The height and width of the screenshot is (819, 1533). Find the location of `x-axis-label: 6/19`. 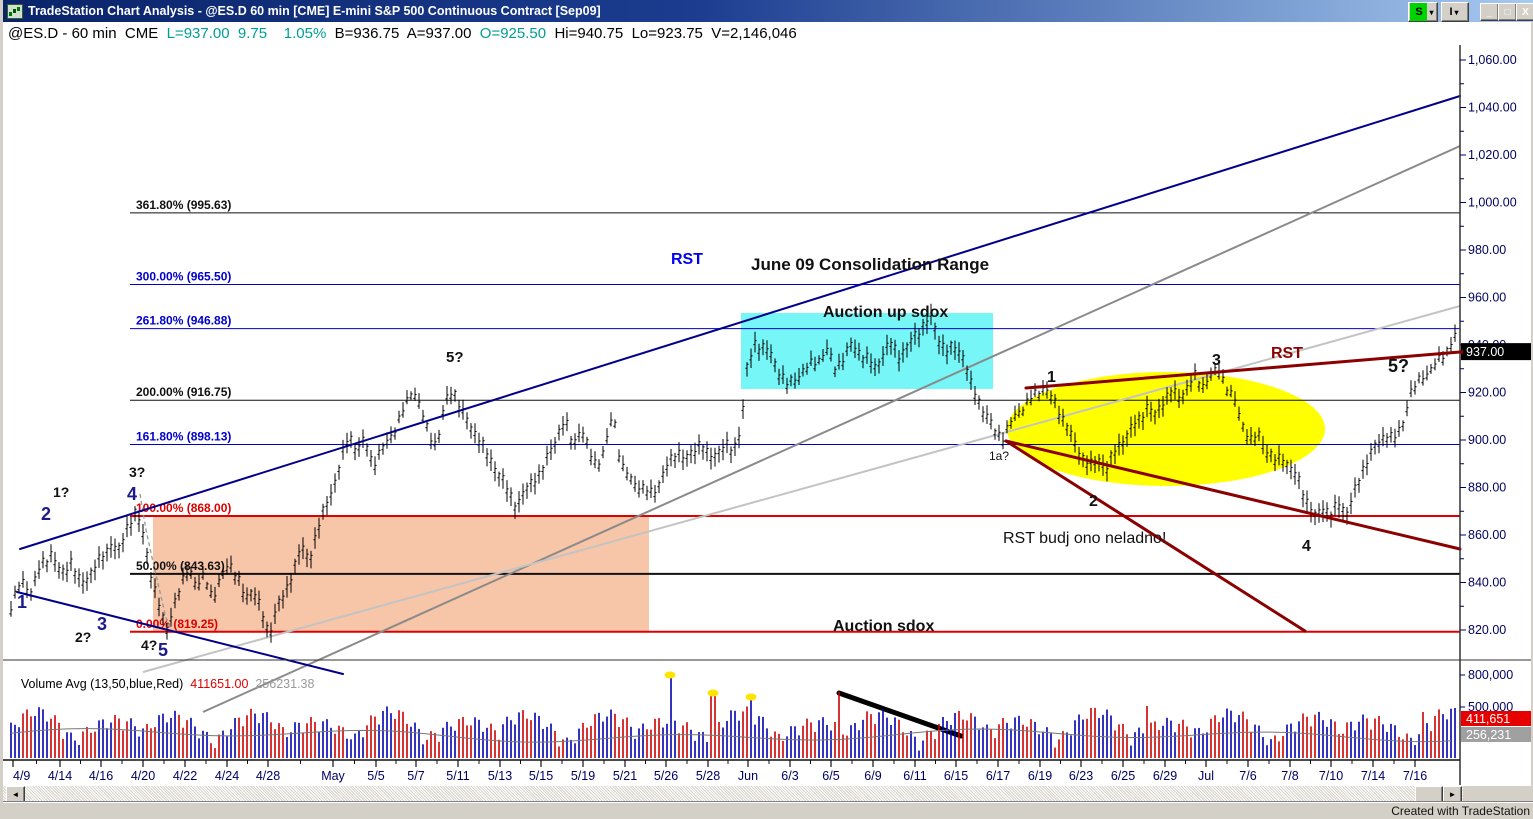

x-axis-label: 6/19 is located at coordinates (1040, 776).